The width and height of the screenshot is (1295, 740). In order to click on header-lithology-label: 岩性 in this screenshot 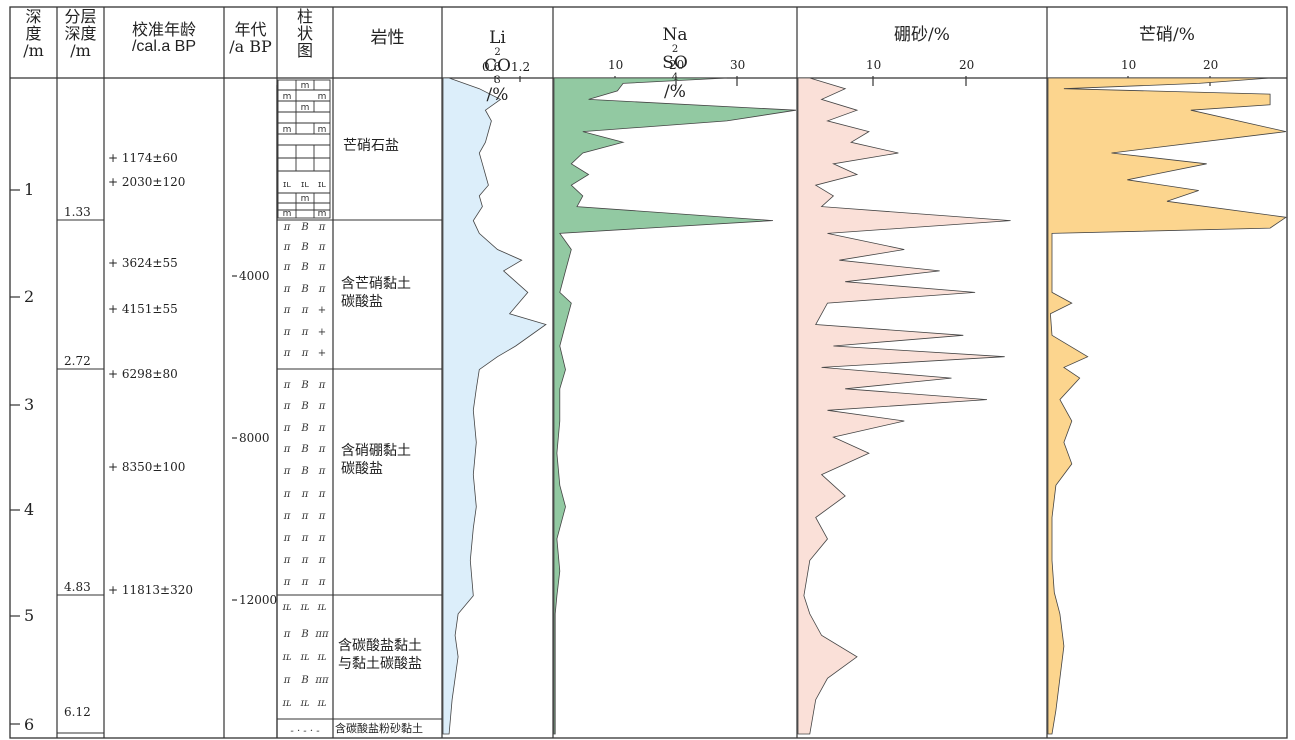, I will do `click(387, 39)`.